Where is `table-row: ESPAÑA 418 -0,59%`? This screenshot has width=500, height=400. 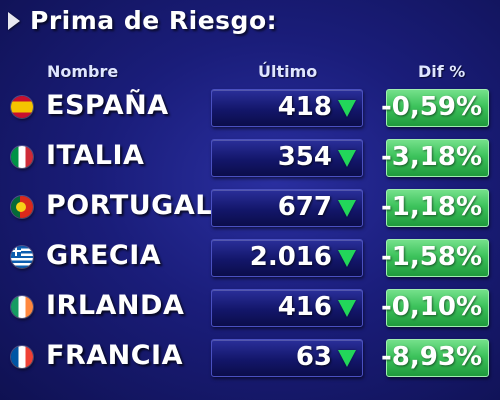 table-row: ESPAÑA 418 -0,59% is located at coordinates (250, 107).